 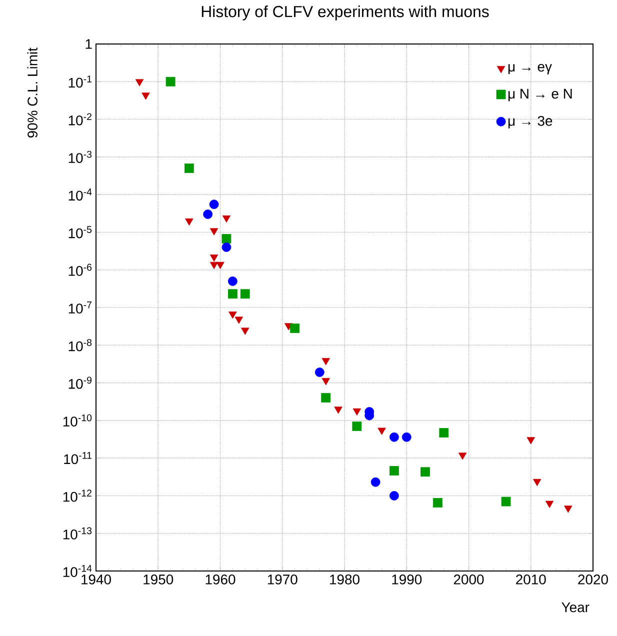 I want to click on legend-label: μ N → e N, so click(x=540, y=95).